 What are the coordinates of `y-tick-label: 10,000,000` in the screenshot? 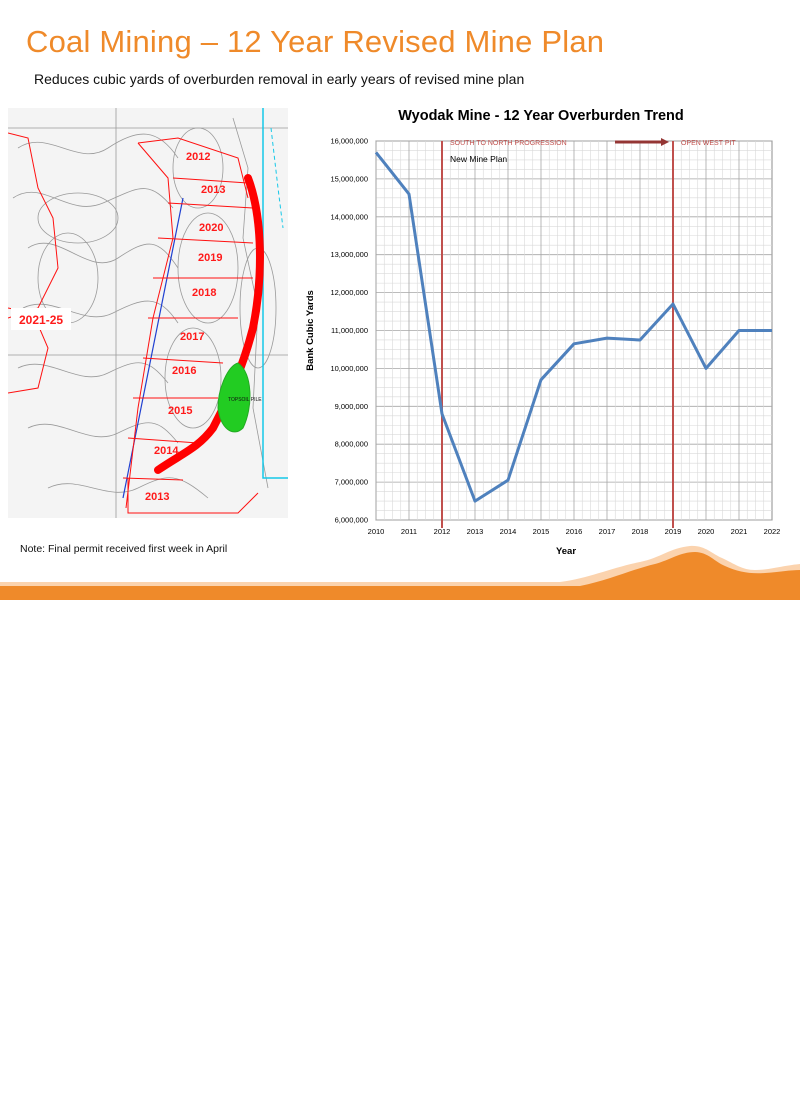 It's located at (349, 368).